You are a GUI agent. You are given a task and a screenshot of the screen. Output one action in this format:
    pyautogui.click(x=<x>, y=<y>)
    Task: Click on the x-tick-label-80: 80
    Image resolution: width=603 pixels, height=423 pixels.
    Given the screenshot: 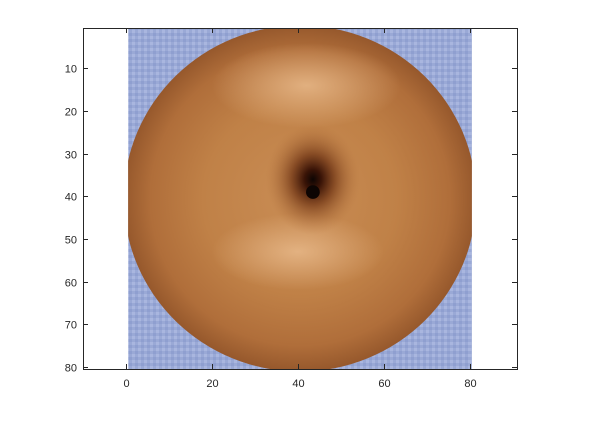 What is the action you would take?
    pyautogui.click(x=470, y=384)
    